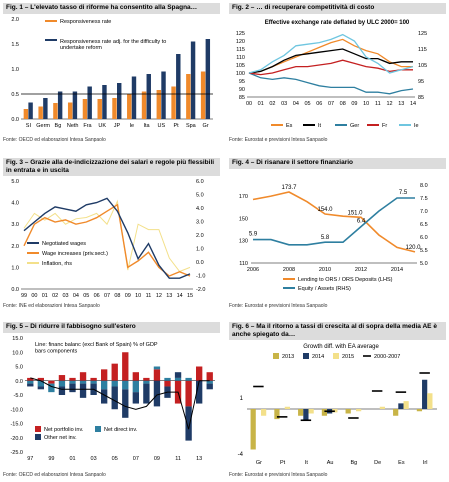 The width and height of the screenshot is (449, 482). Describe the element at coordinates (102, 126) in the screenshot. I see `x-tick-label: UK` at that location.